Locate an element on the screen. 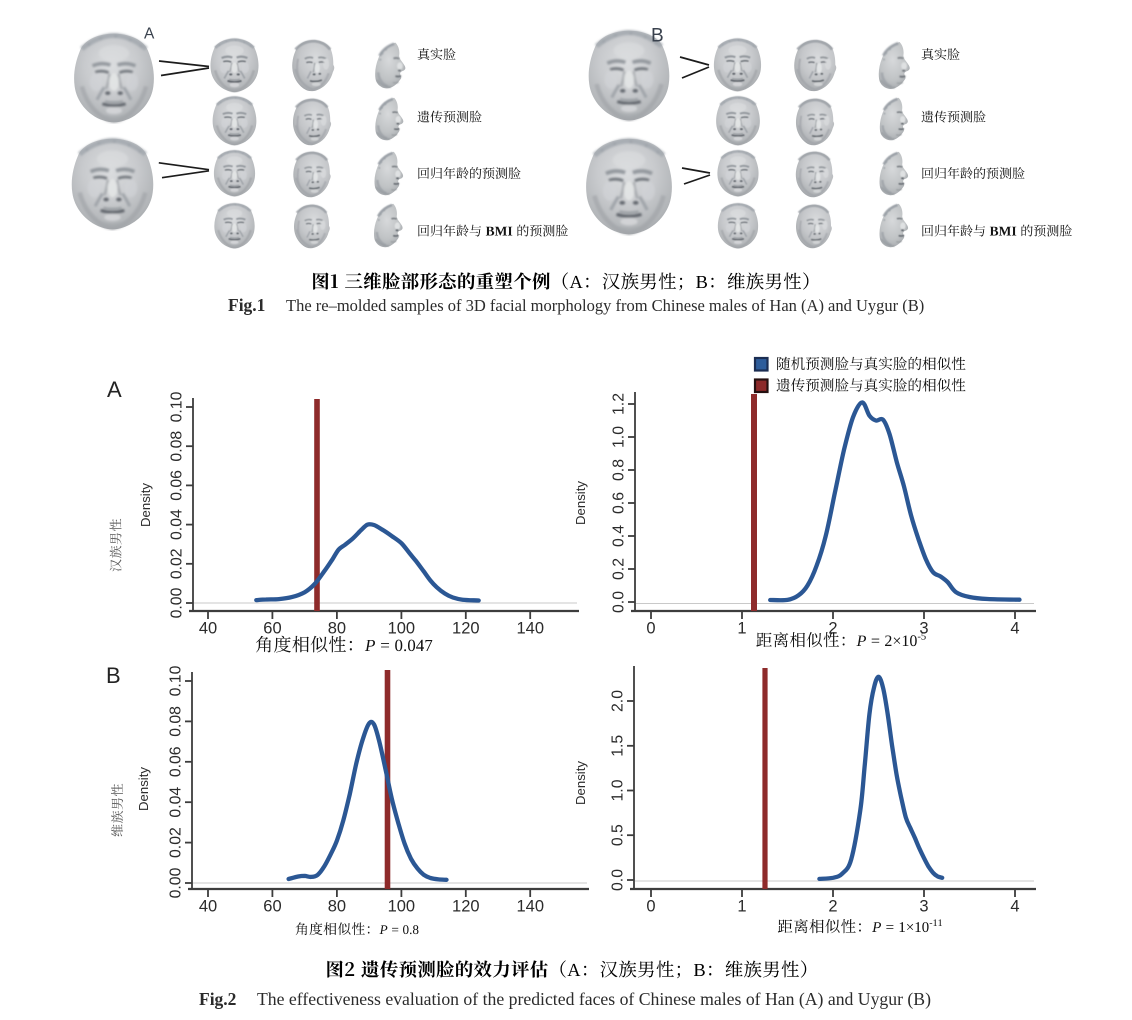 This screenshot has height=1020, width=1132. svg-text: 0.2 is located at coordinates (619, 569).